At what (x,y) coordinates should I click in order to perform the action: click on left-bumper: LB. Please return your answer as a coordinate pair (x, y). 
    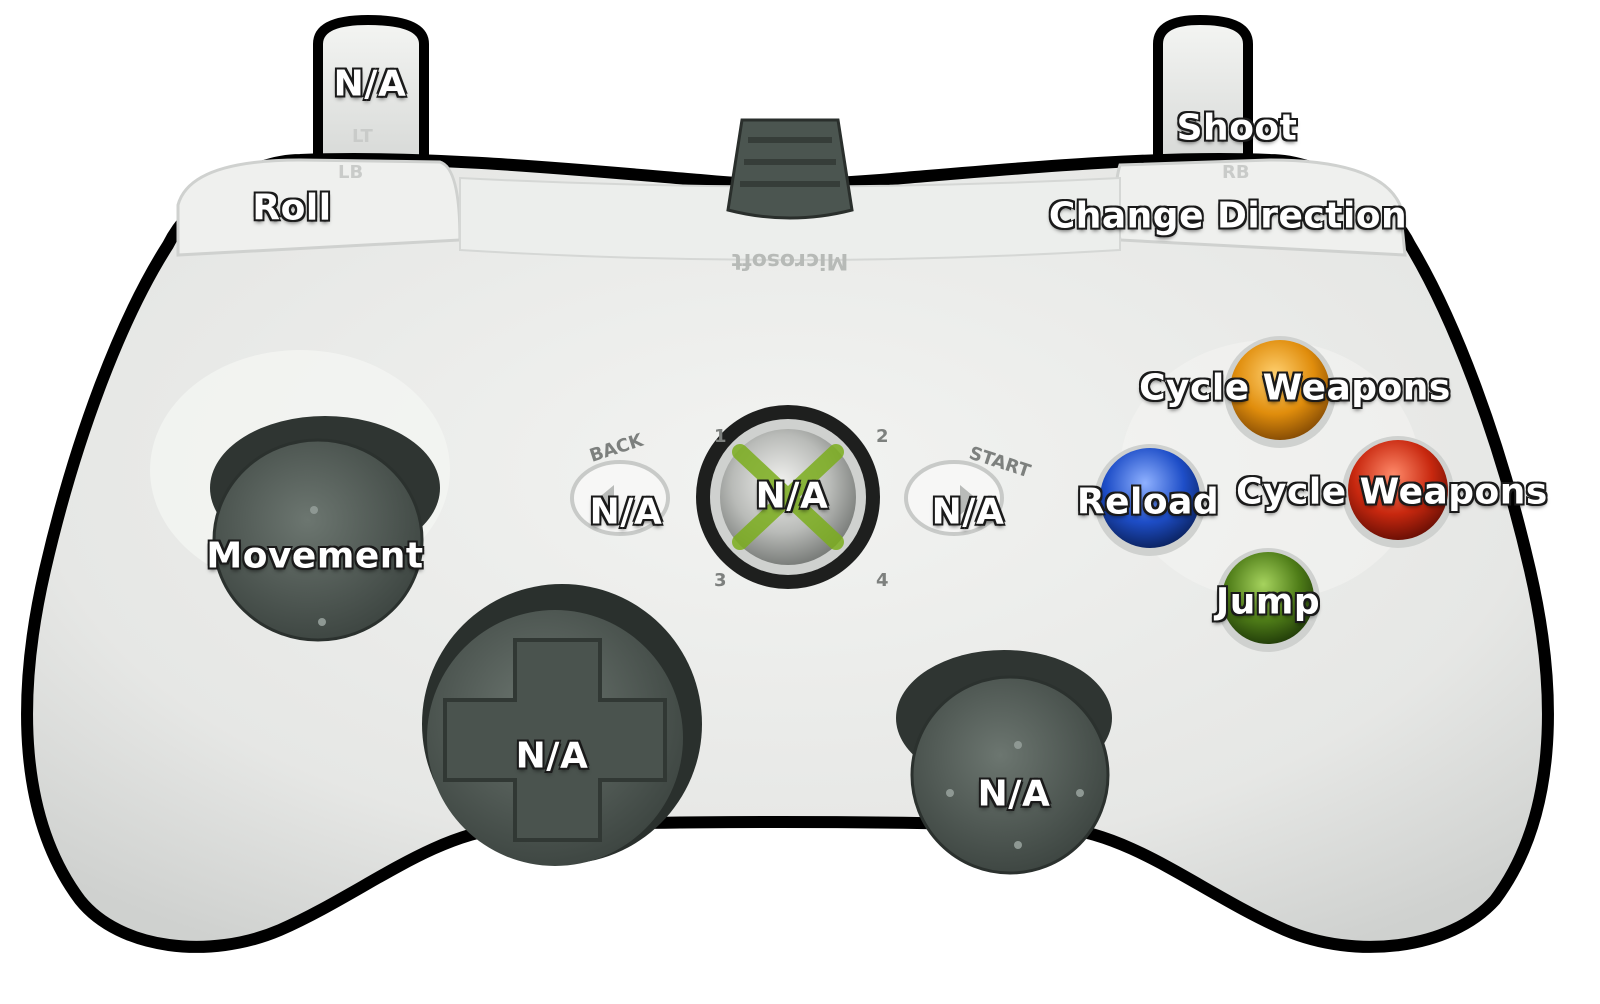
    Looking at the image, I should click on (319, 207).